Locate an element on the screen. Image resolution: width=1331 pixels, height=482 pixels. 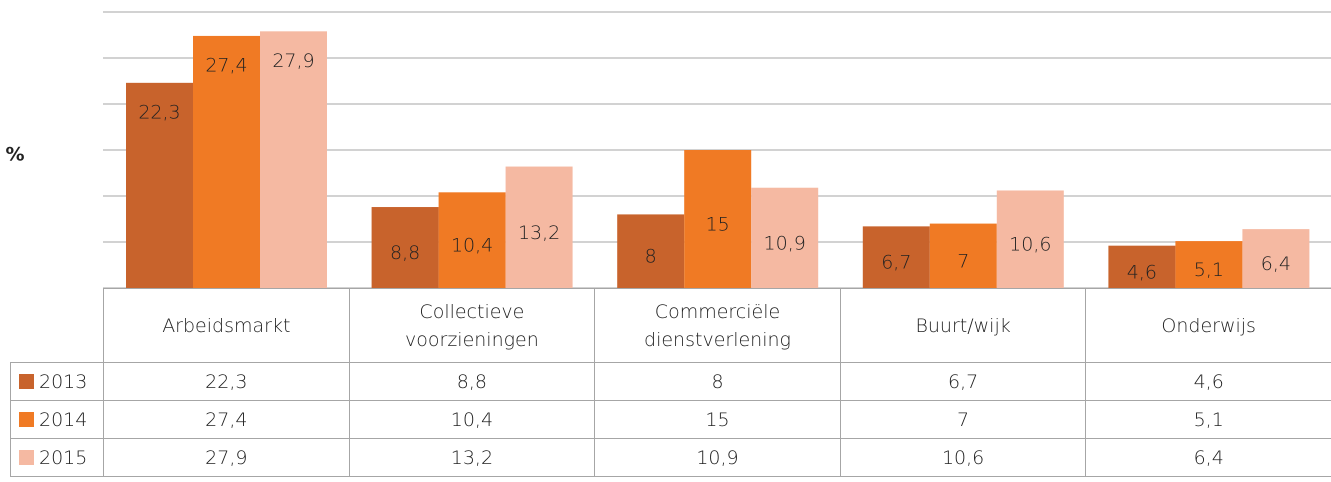
table-value-text: 6,7 is located at coordinates (963, 381).